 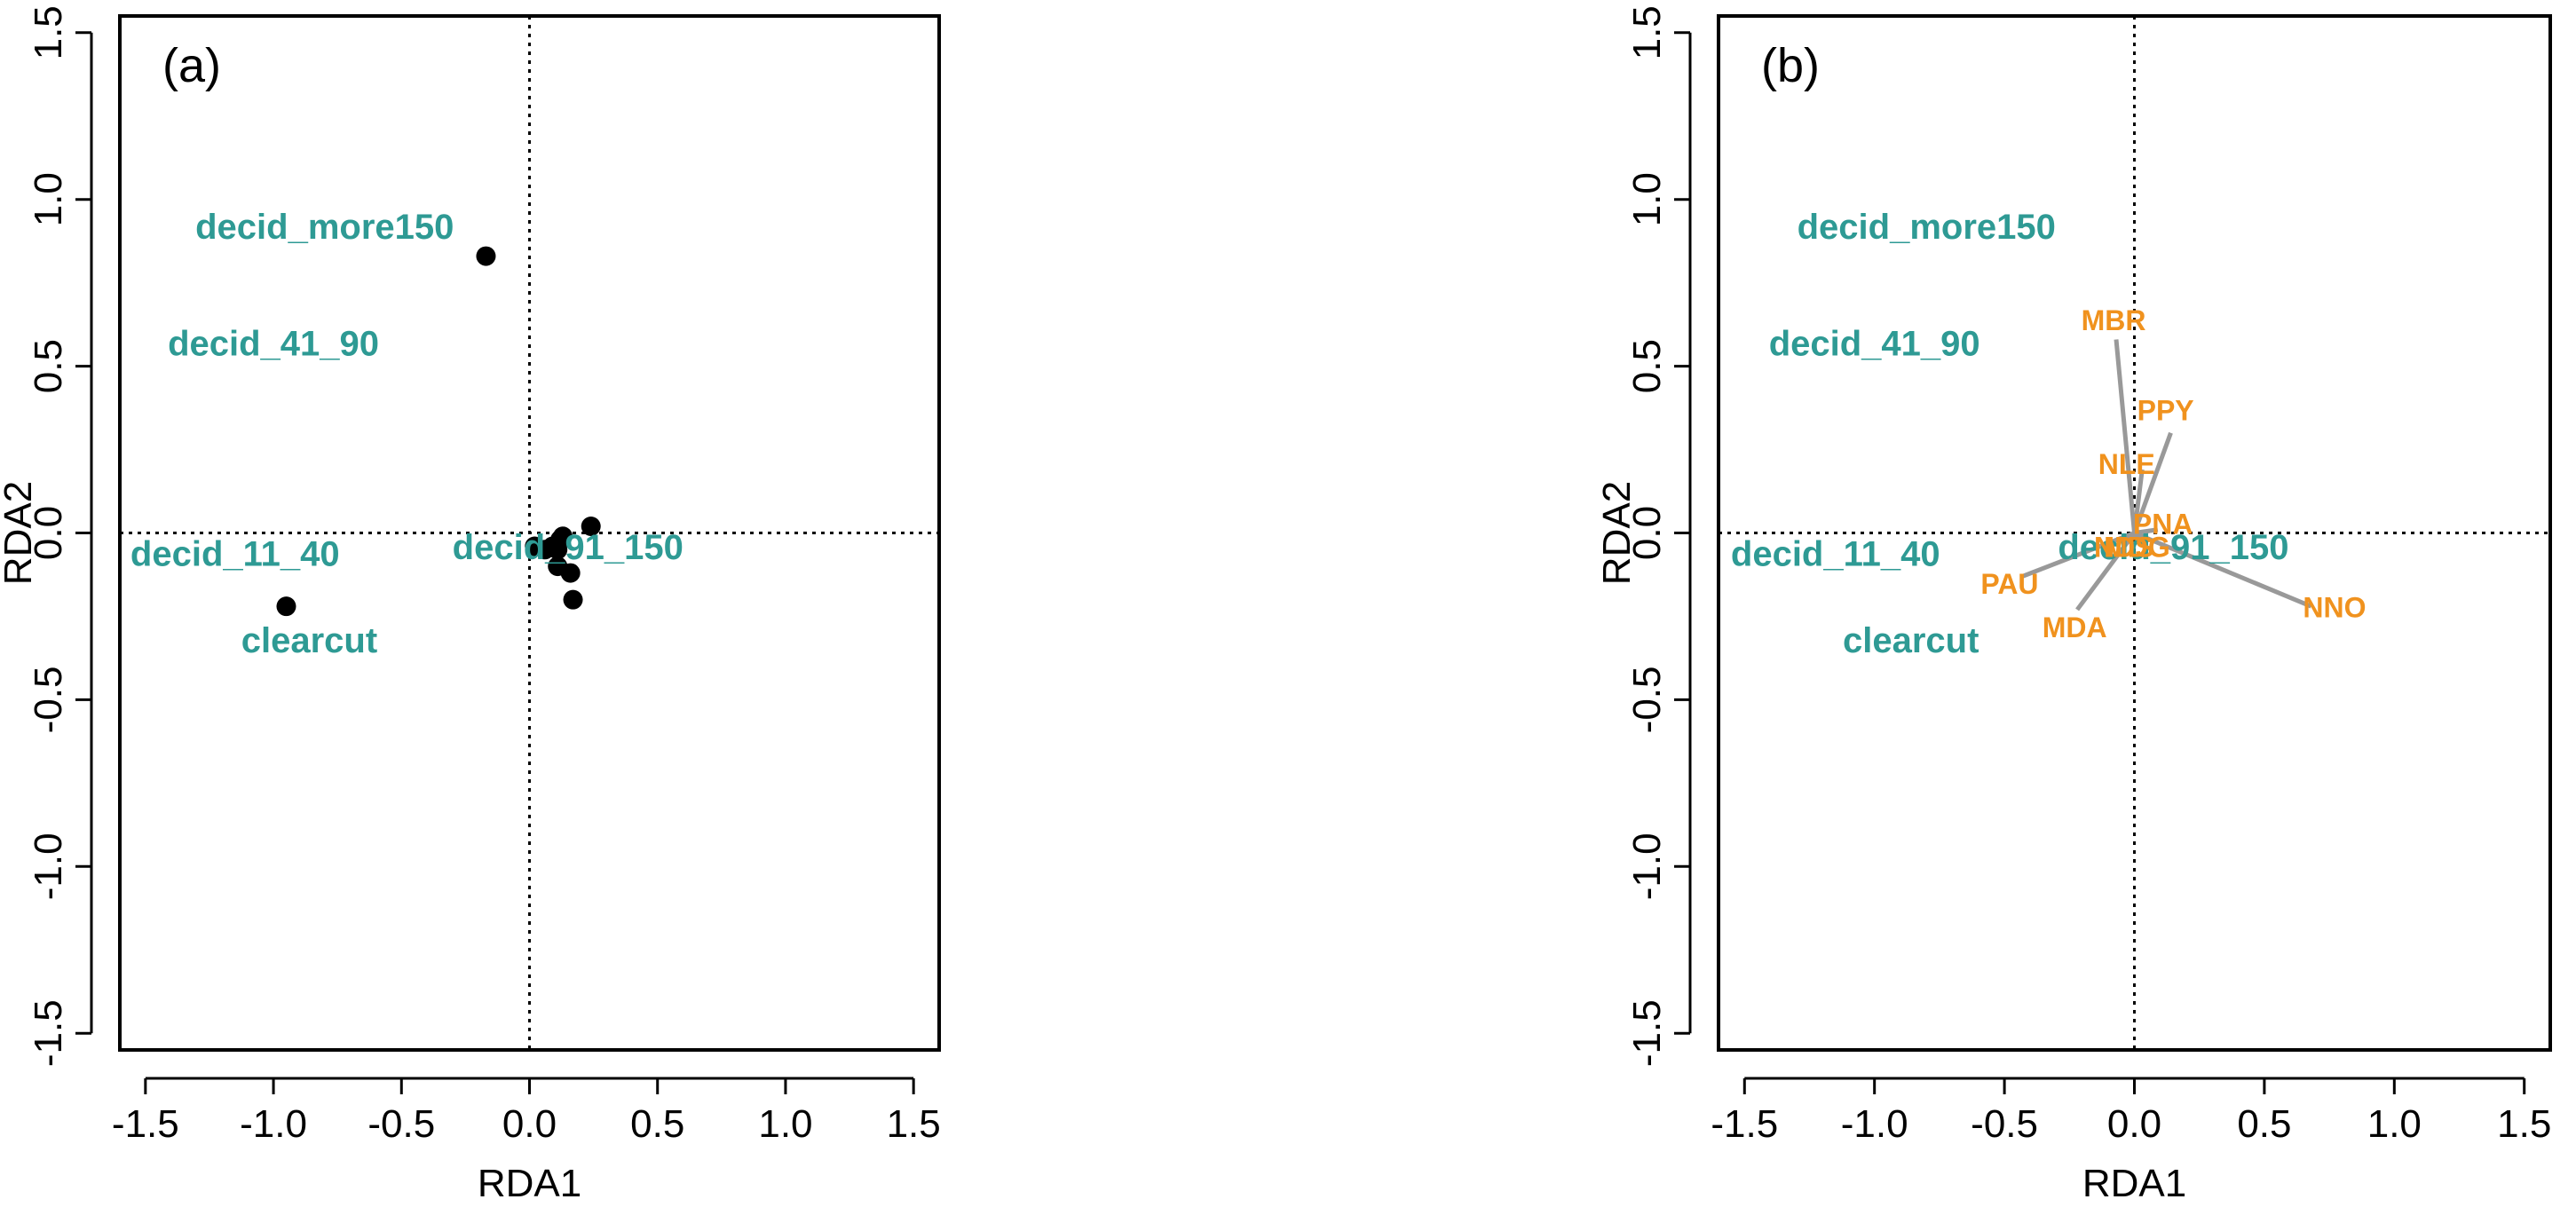 I want to click on panel-label: (a), so click(x=191, y=65).